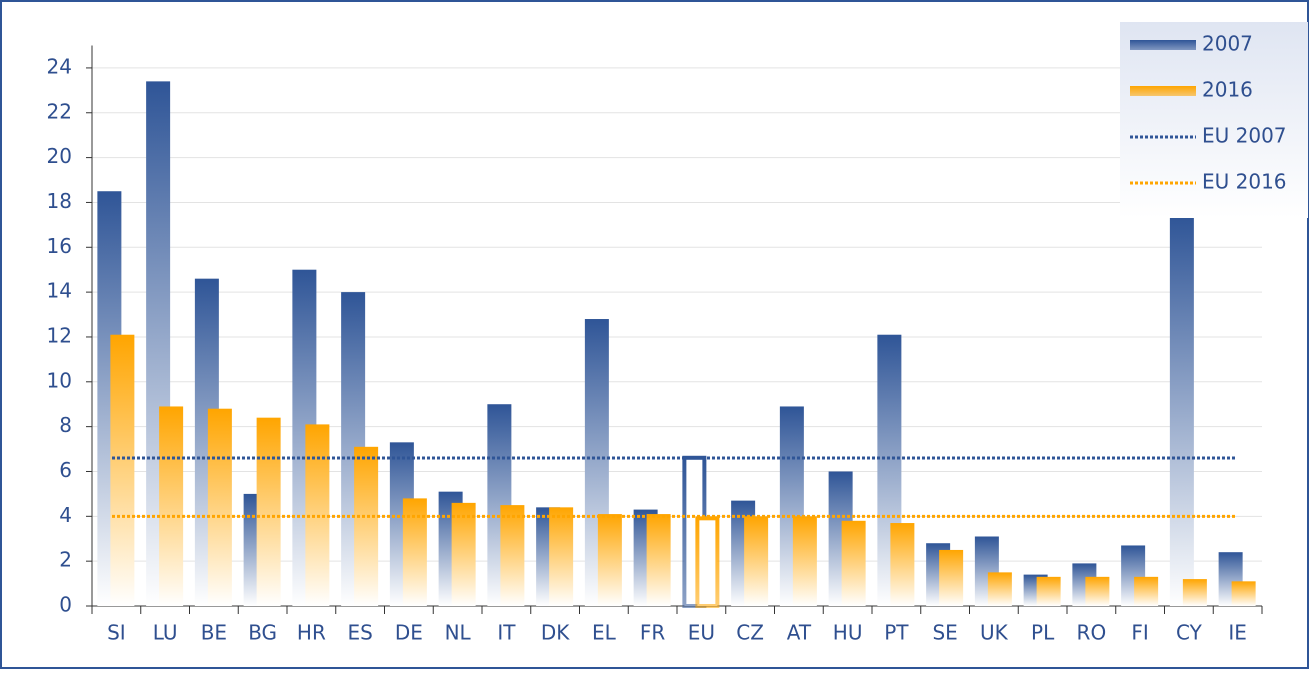 This screenshot has height=674, width=1310. What do you see at coordinates (896, 633) in the screenshot?
I see `x-tick-label: PT` at bounding box center [896, 633].